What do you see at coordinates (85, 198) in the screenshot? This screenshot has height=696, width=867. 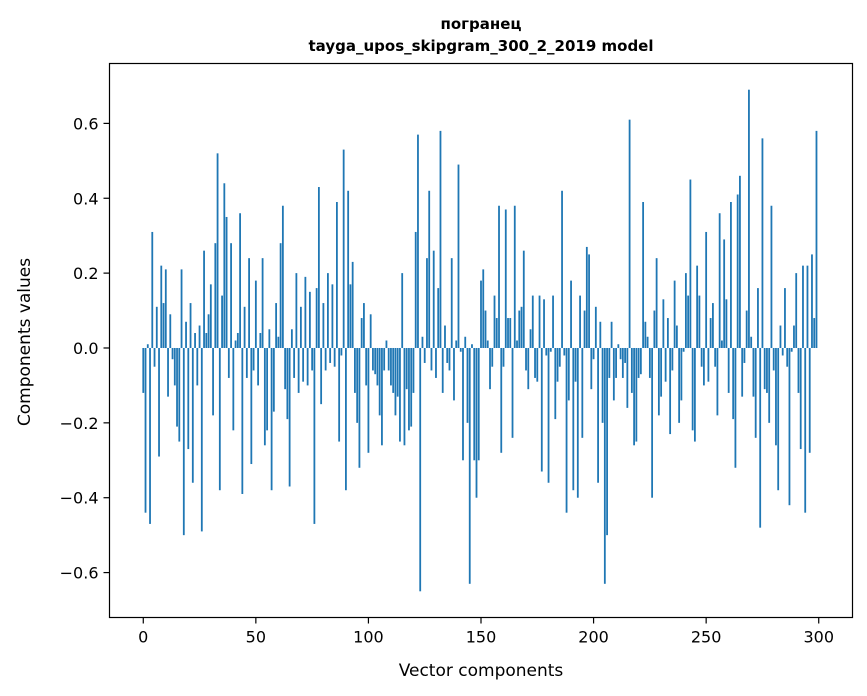 I see `y-tick-label: 0.4` at bounding box center [85, 198].